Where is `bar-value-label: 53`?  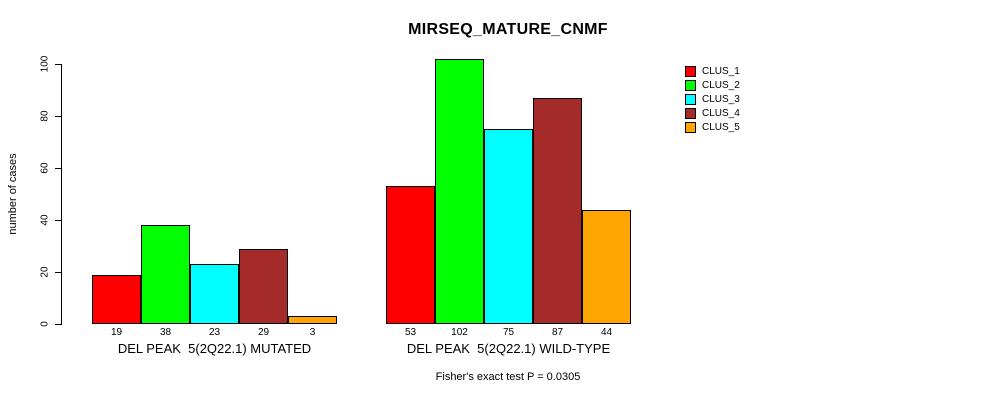 bar-value-label: 53 is located at coordinates (410, 332).